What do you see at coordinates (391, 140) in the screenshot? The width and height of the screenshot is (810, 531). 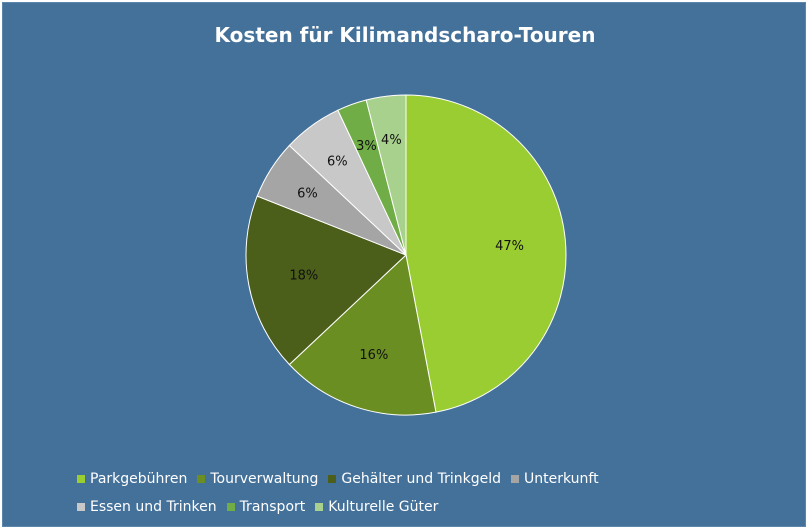 I see `data-label-6: 4%` at bounding box center [391, 140].